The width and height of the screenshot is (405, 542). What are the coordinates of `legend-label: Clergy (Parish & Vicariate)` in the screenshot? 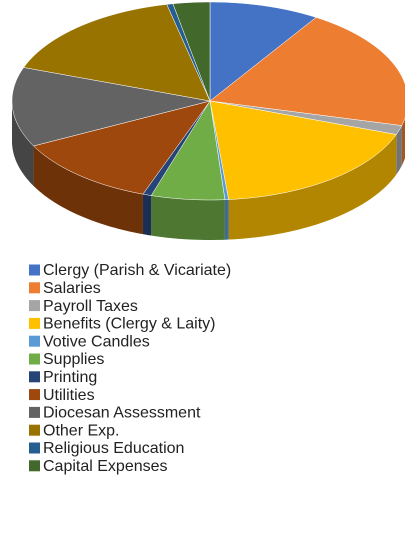 It's located at (137, 270).